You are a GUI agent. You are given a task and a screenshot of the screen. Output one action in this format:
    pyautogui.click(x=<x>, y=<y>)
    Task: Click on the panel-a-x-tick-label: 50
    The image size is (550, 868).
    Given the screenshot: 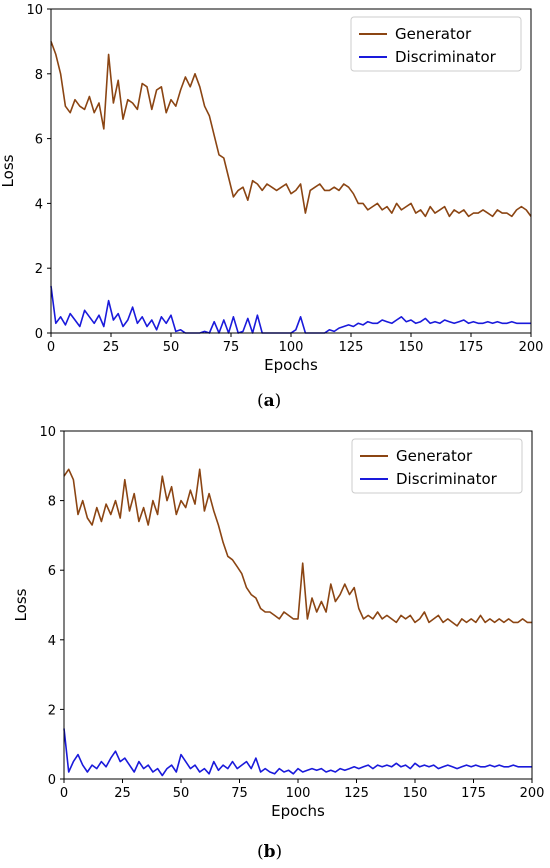 What is the action you would take?
    pyautogui.click(x=171, y=347)
    